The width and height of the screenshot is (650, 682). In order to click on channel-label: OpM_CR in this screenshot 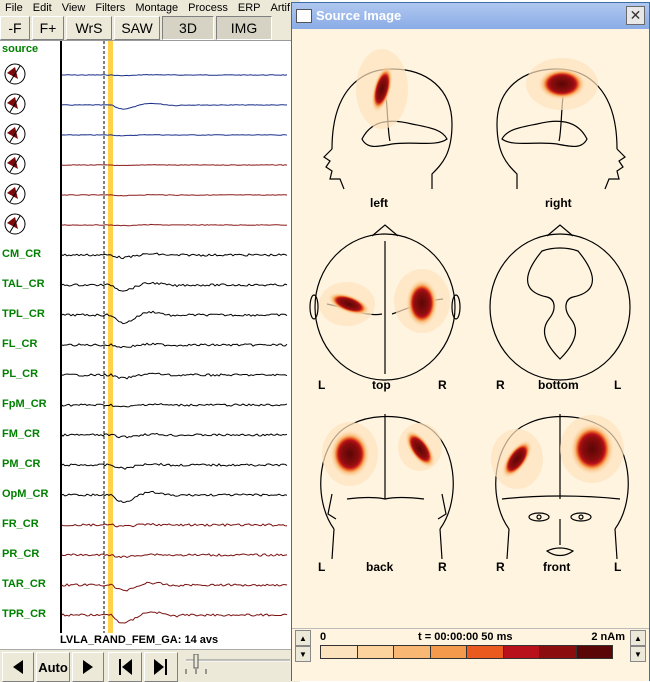, I will do `click(25, 494)`.